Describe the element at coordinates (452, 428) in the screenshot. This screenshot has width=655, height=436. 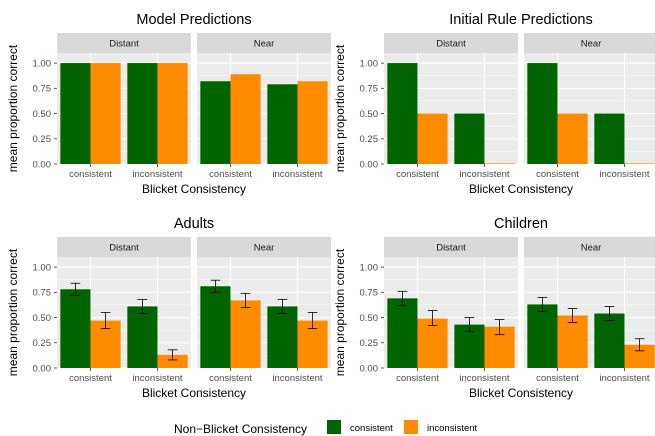
I see `legend-label-inconsistent: inconsistent` at that location.